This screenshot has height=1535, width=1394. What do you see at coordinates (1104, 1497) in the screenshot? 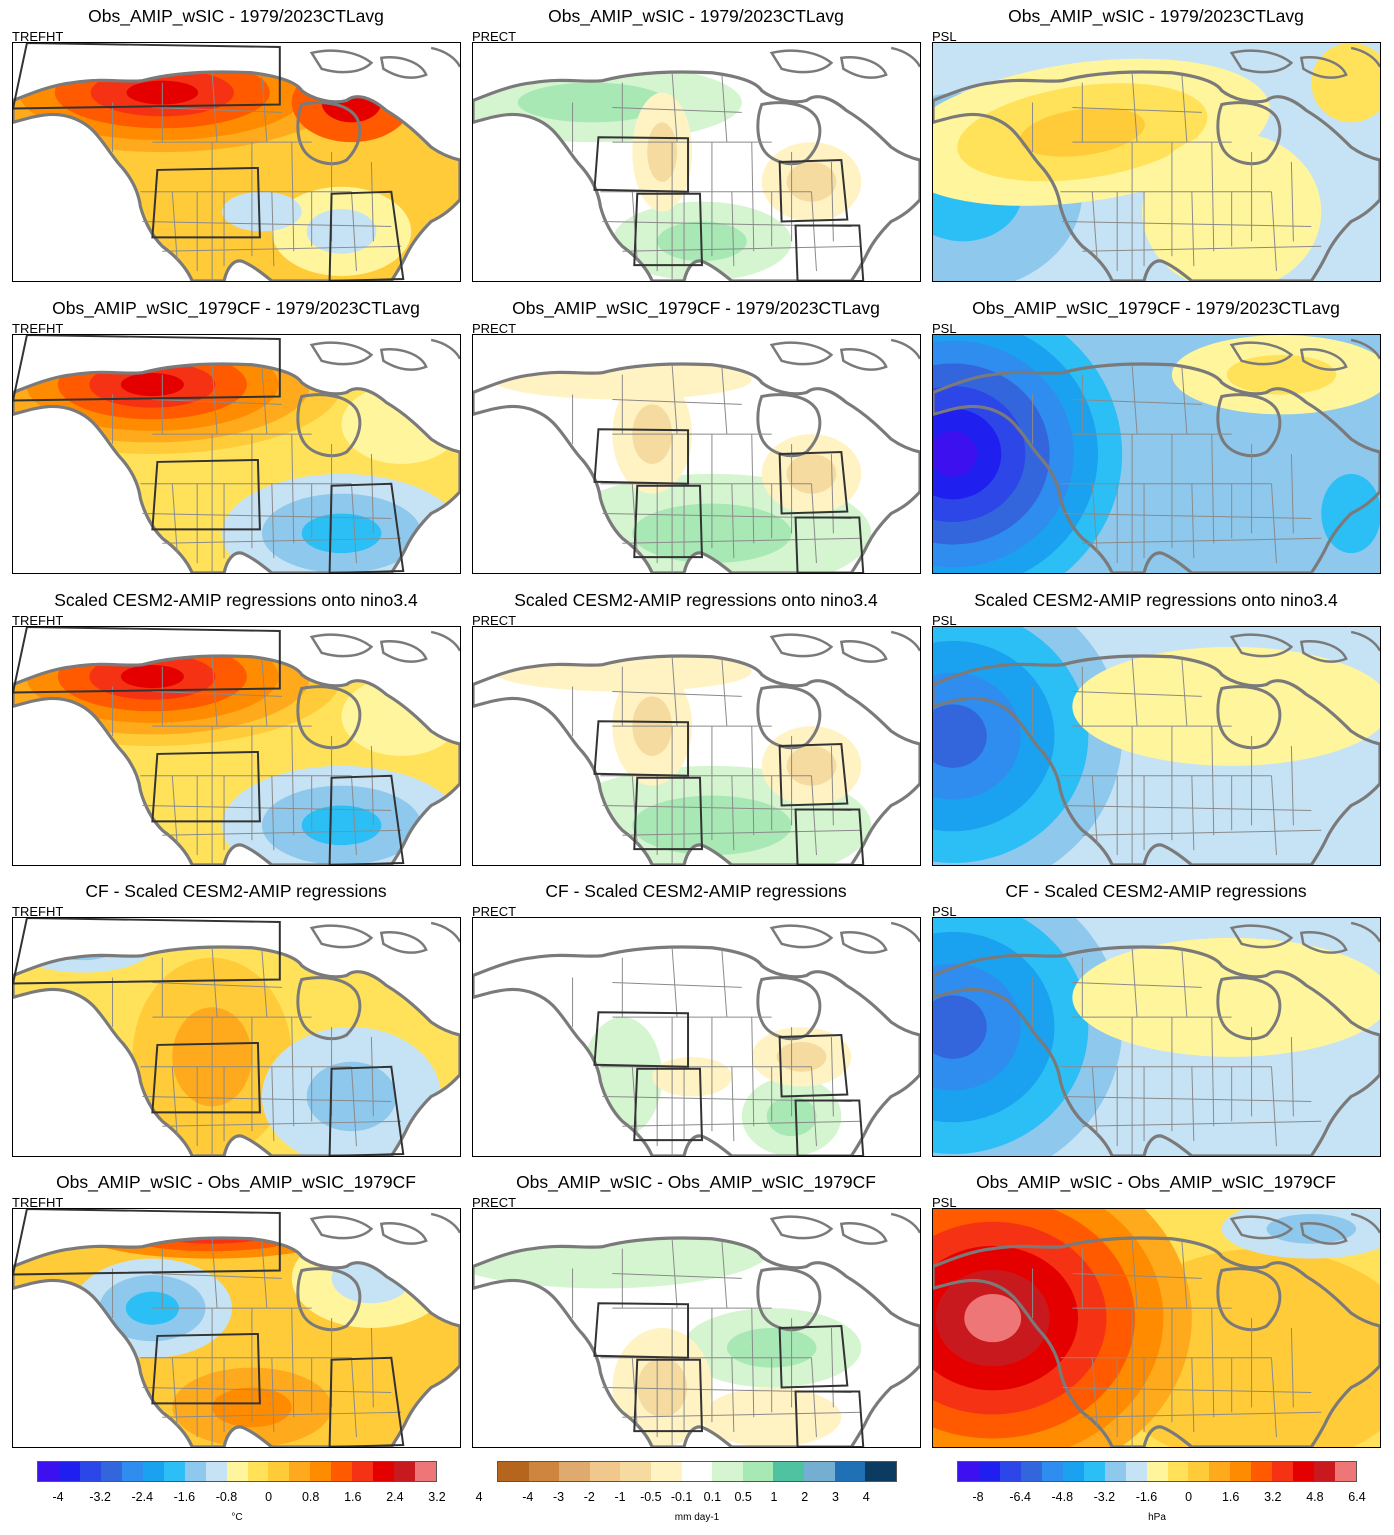
I see `colorbar-tick-label: -3.2` at bounding box center [1104, 1497].